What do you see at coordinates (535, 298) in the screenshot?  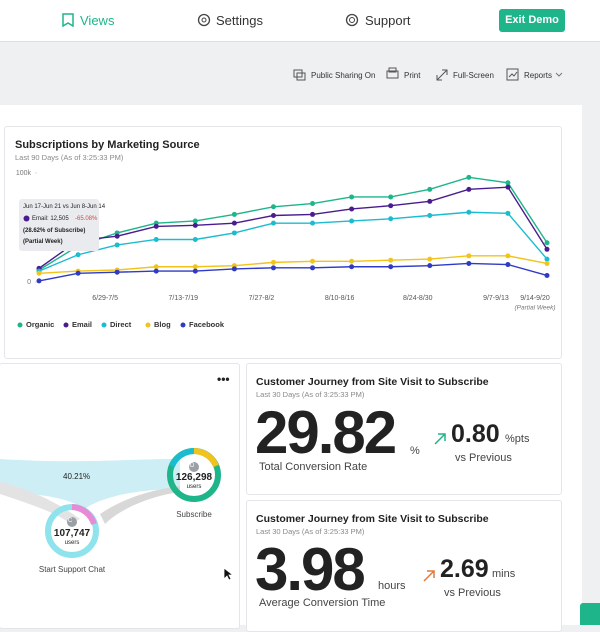 I see `x-tick-label: 9/14-9/20` at bounding box center [535, 298].